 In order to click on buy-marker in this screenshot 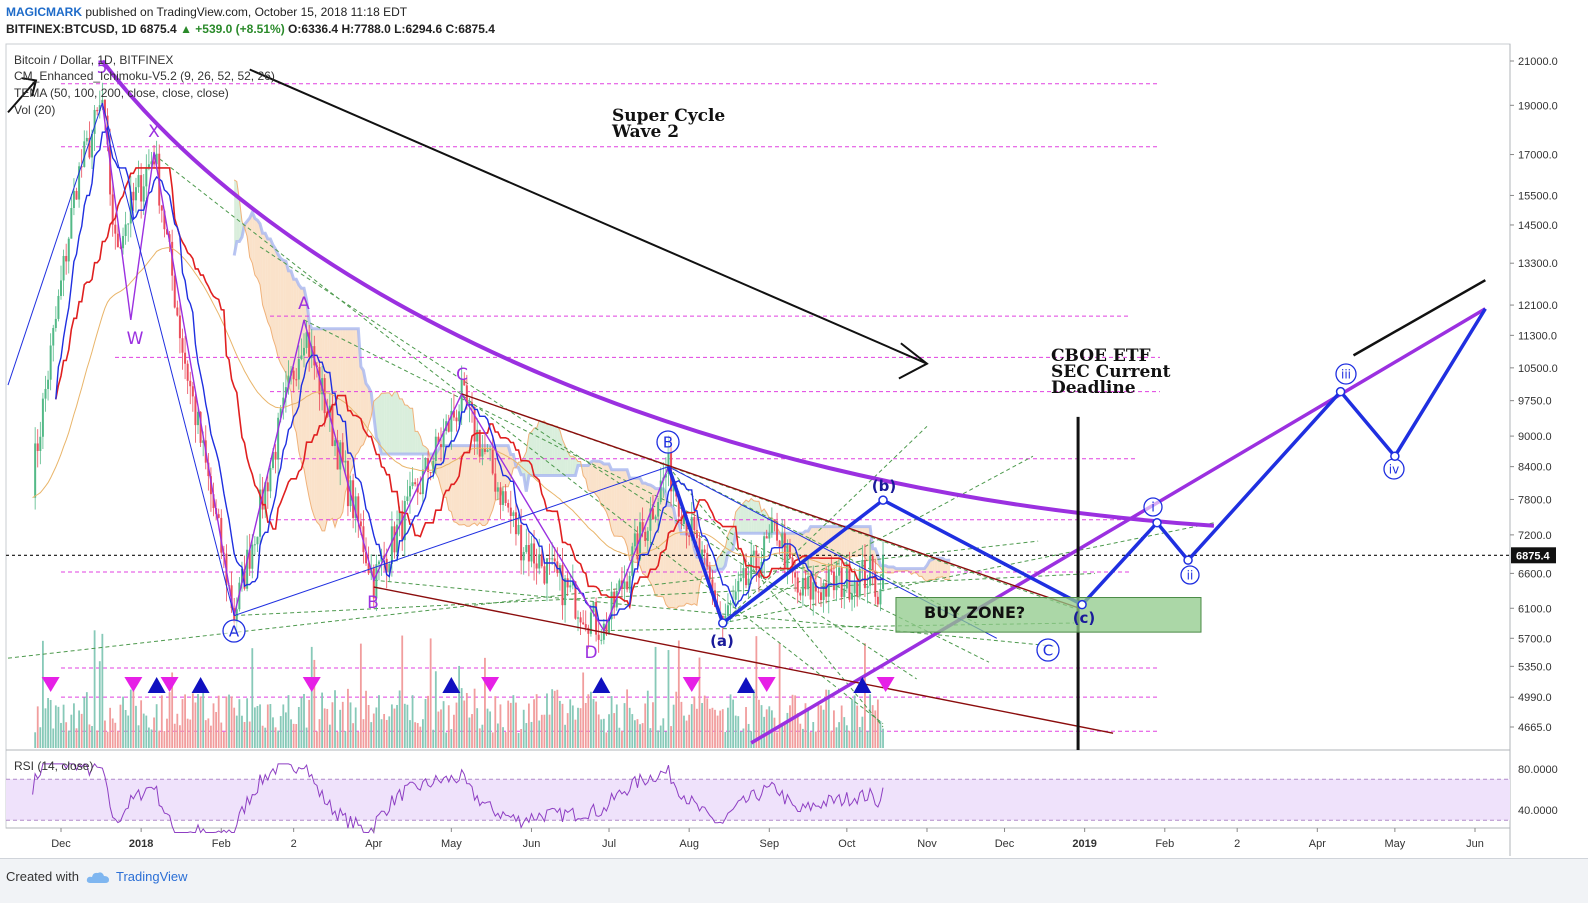, I will do `click(746, 685)`.